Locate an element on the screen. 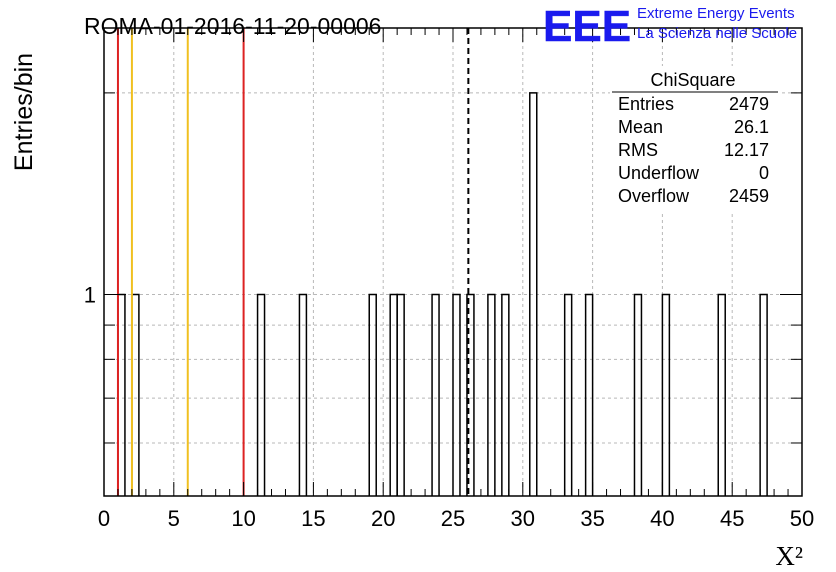  eee-logo-letters: EEE is located at coordinates (587, 26).